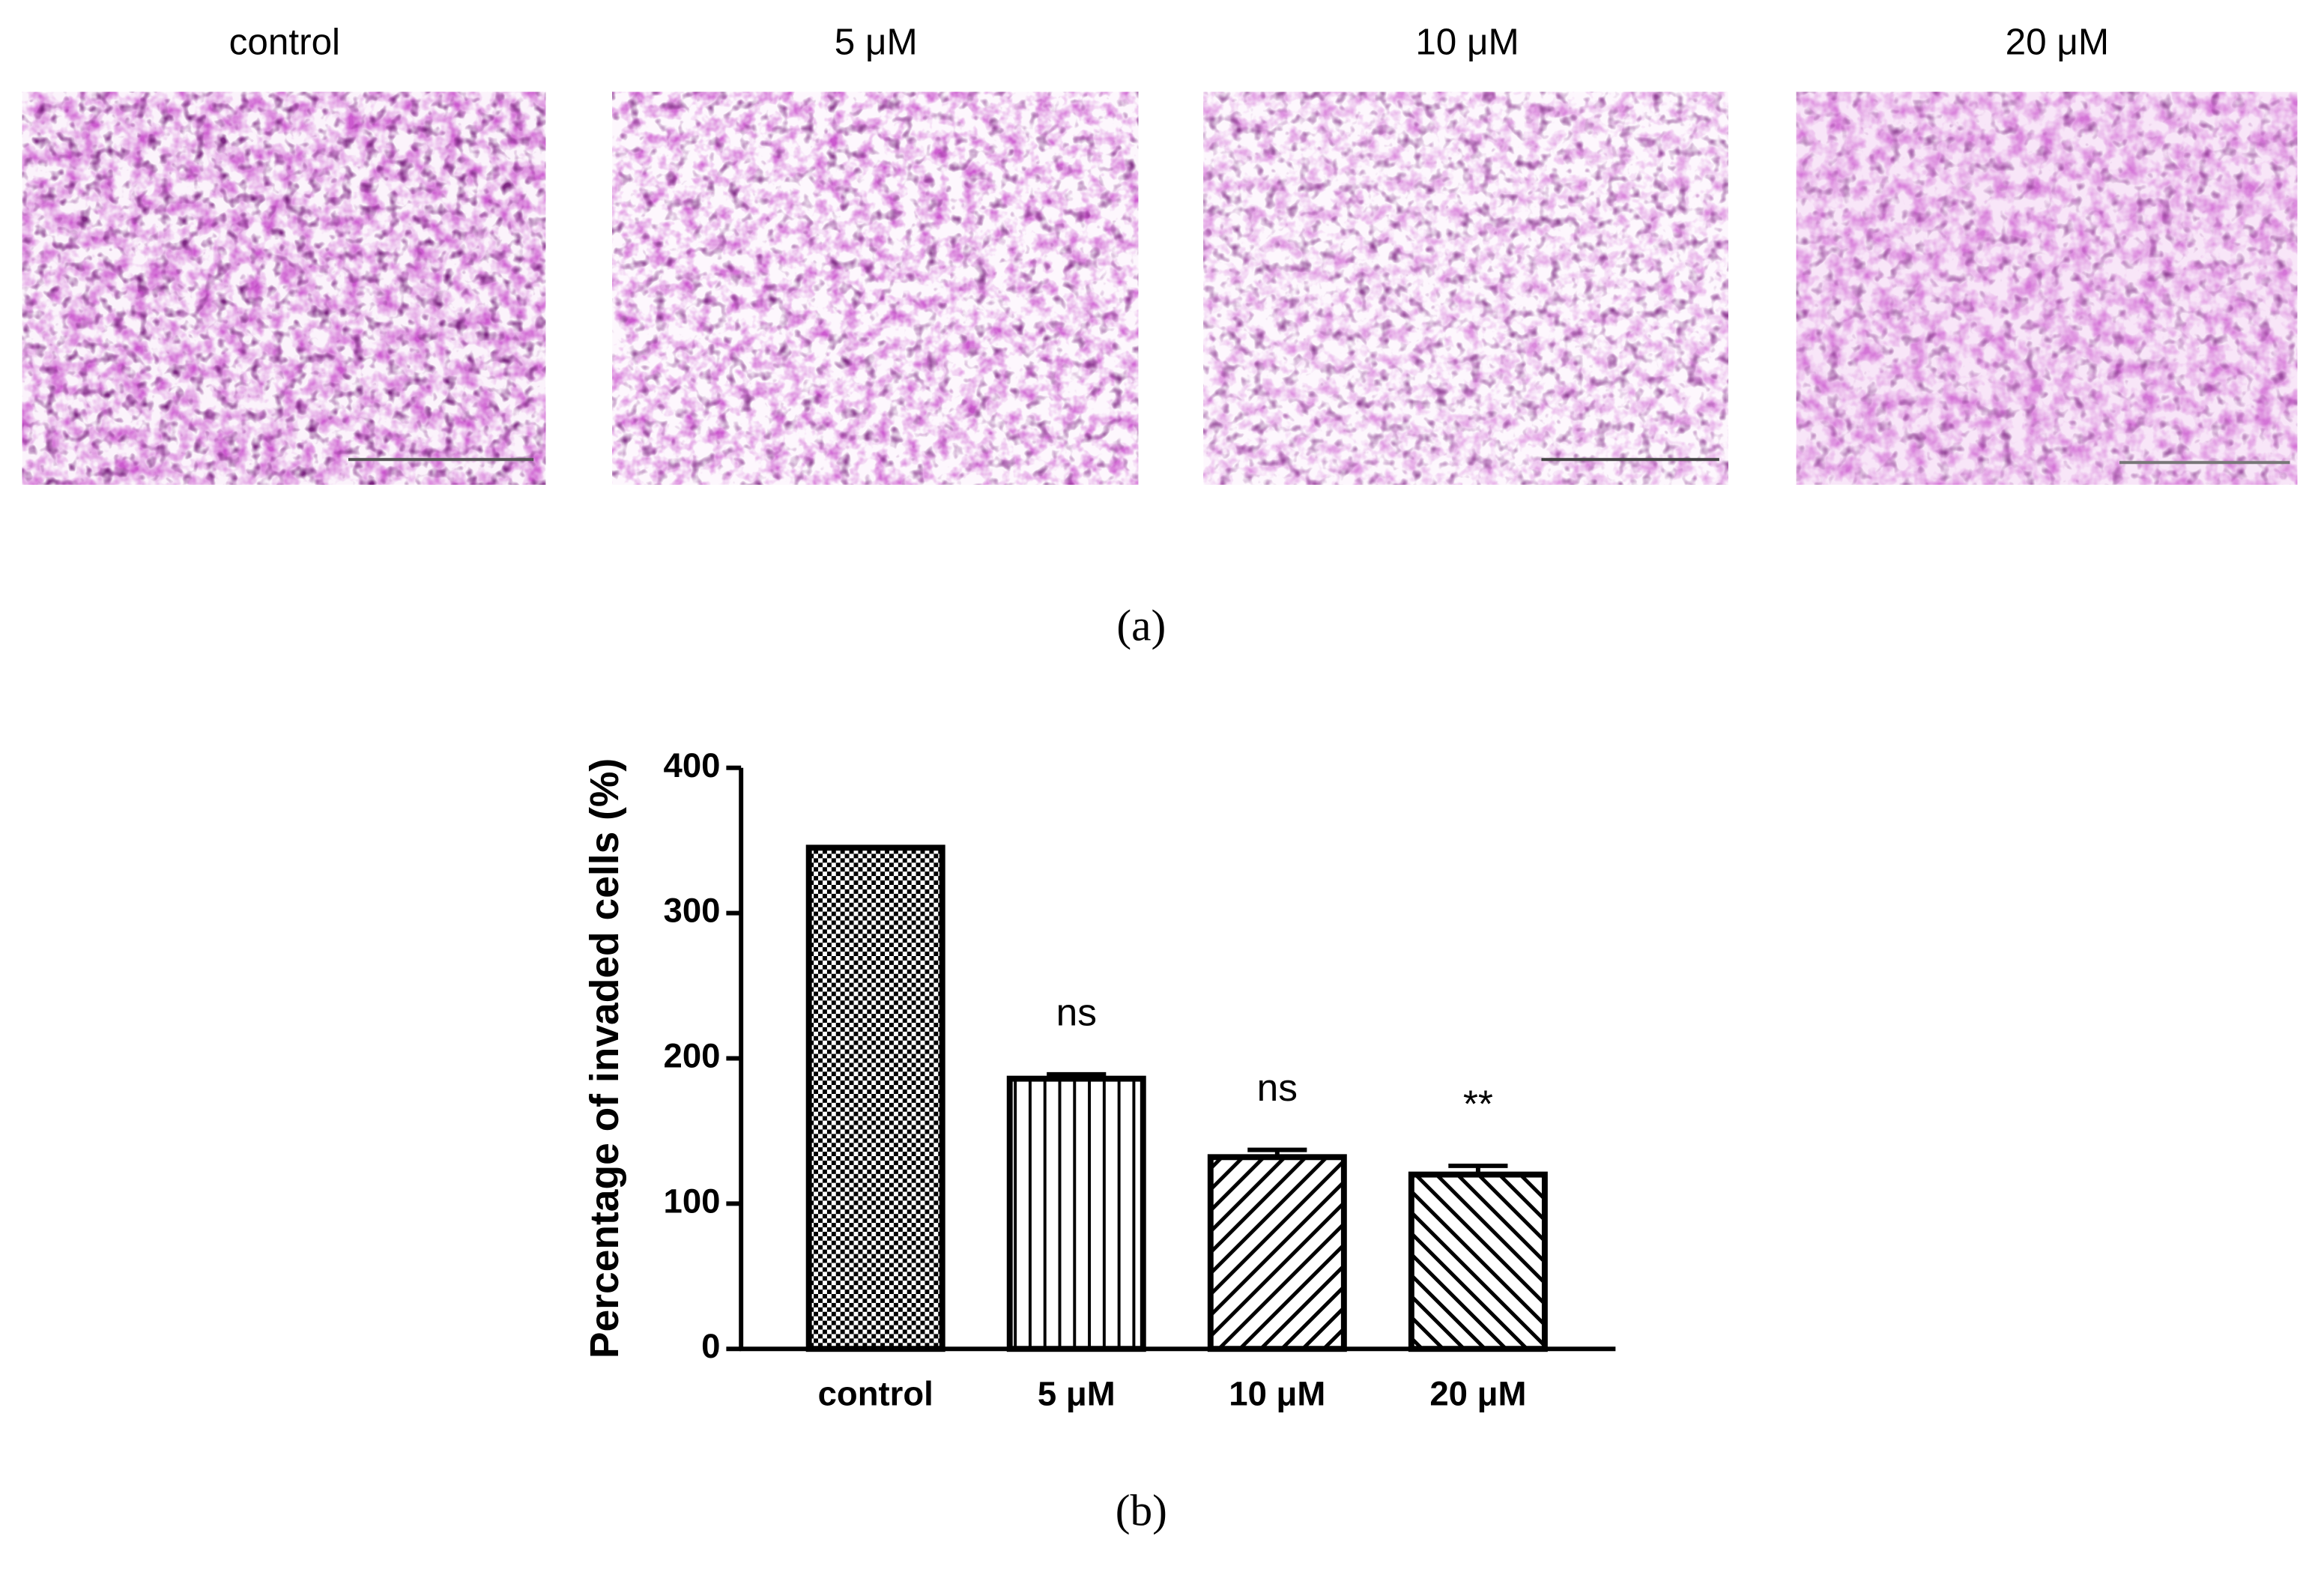  What do you see at coordinates (1467, 41) in the screenshot?
I see `image-label: 10 μM` at bounding box center [1467, 41].